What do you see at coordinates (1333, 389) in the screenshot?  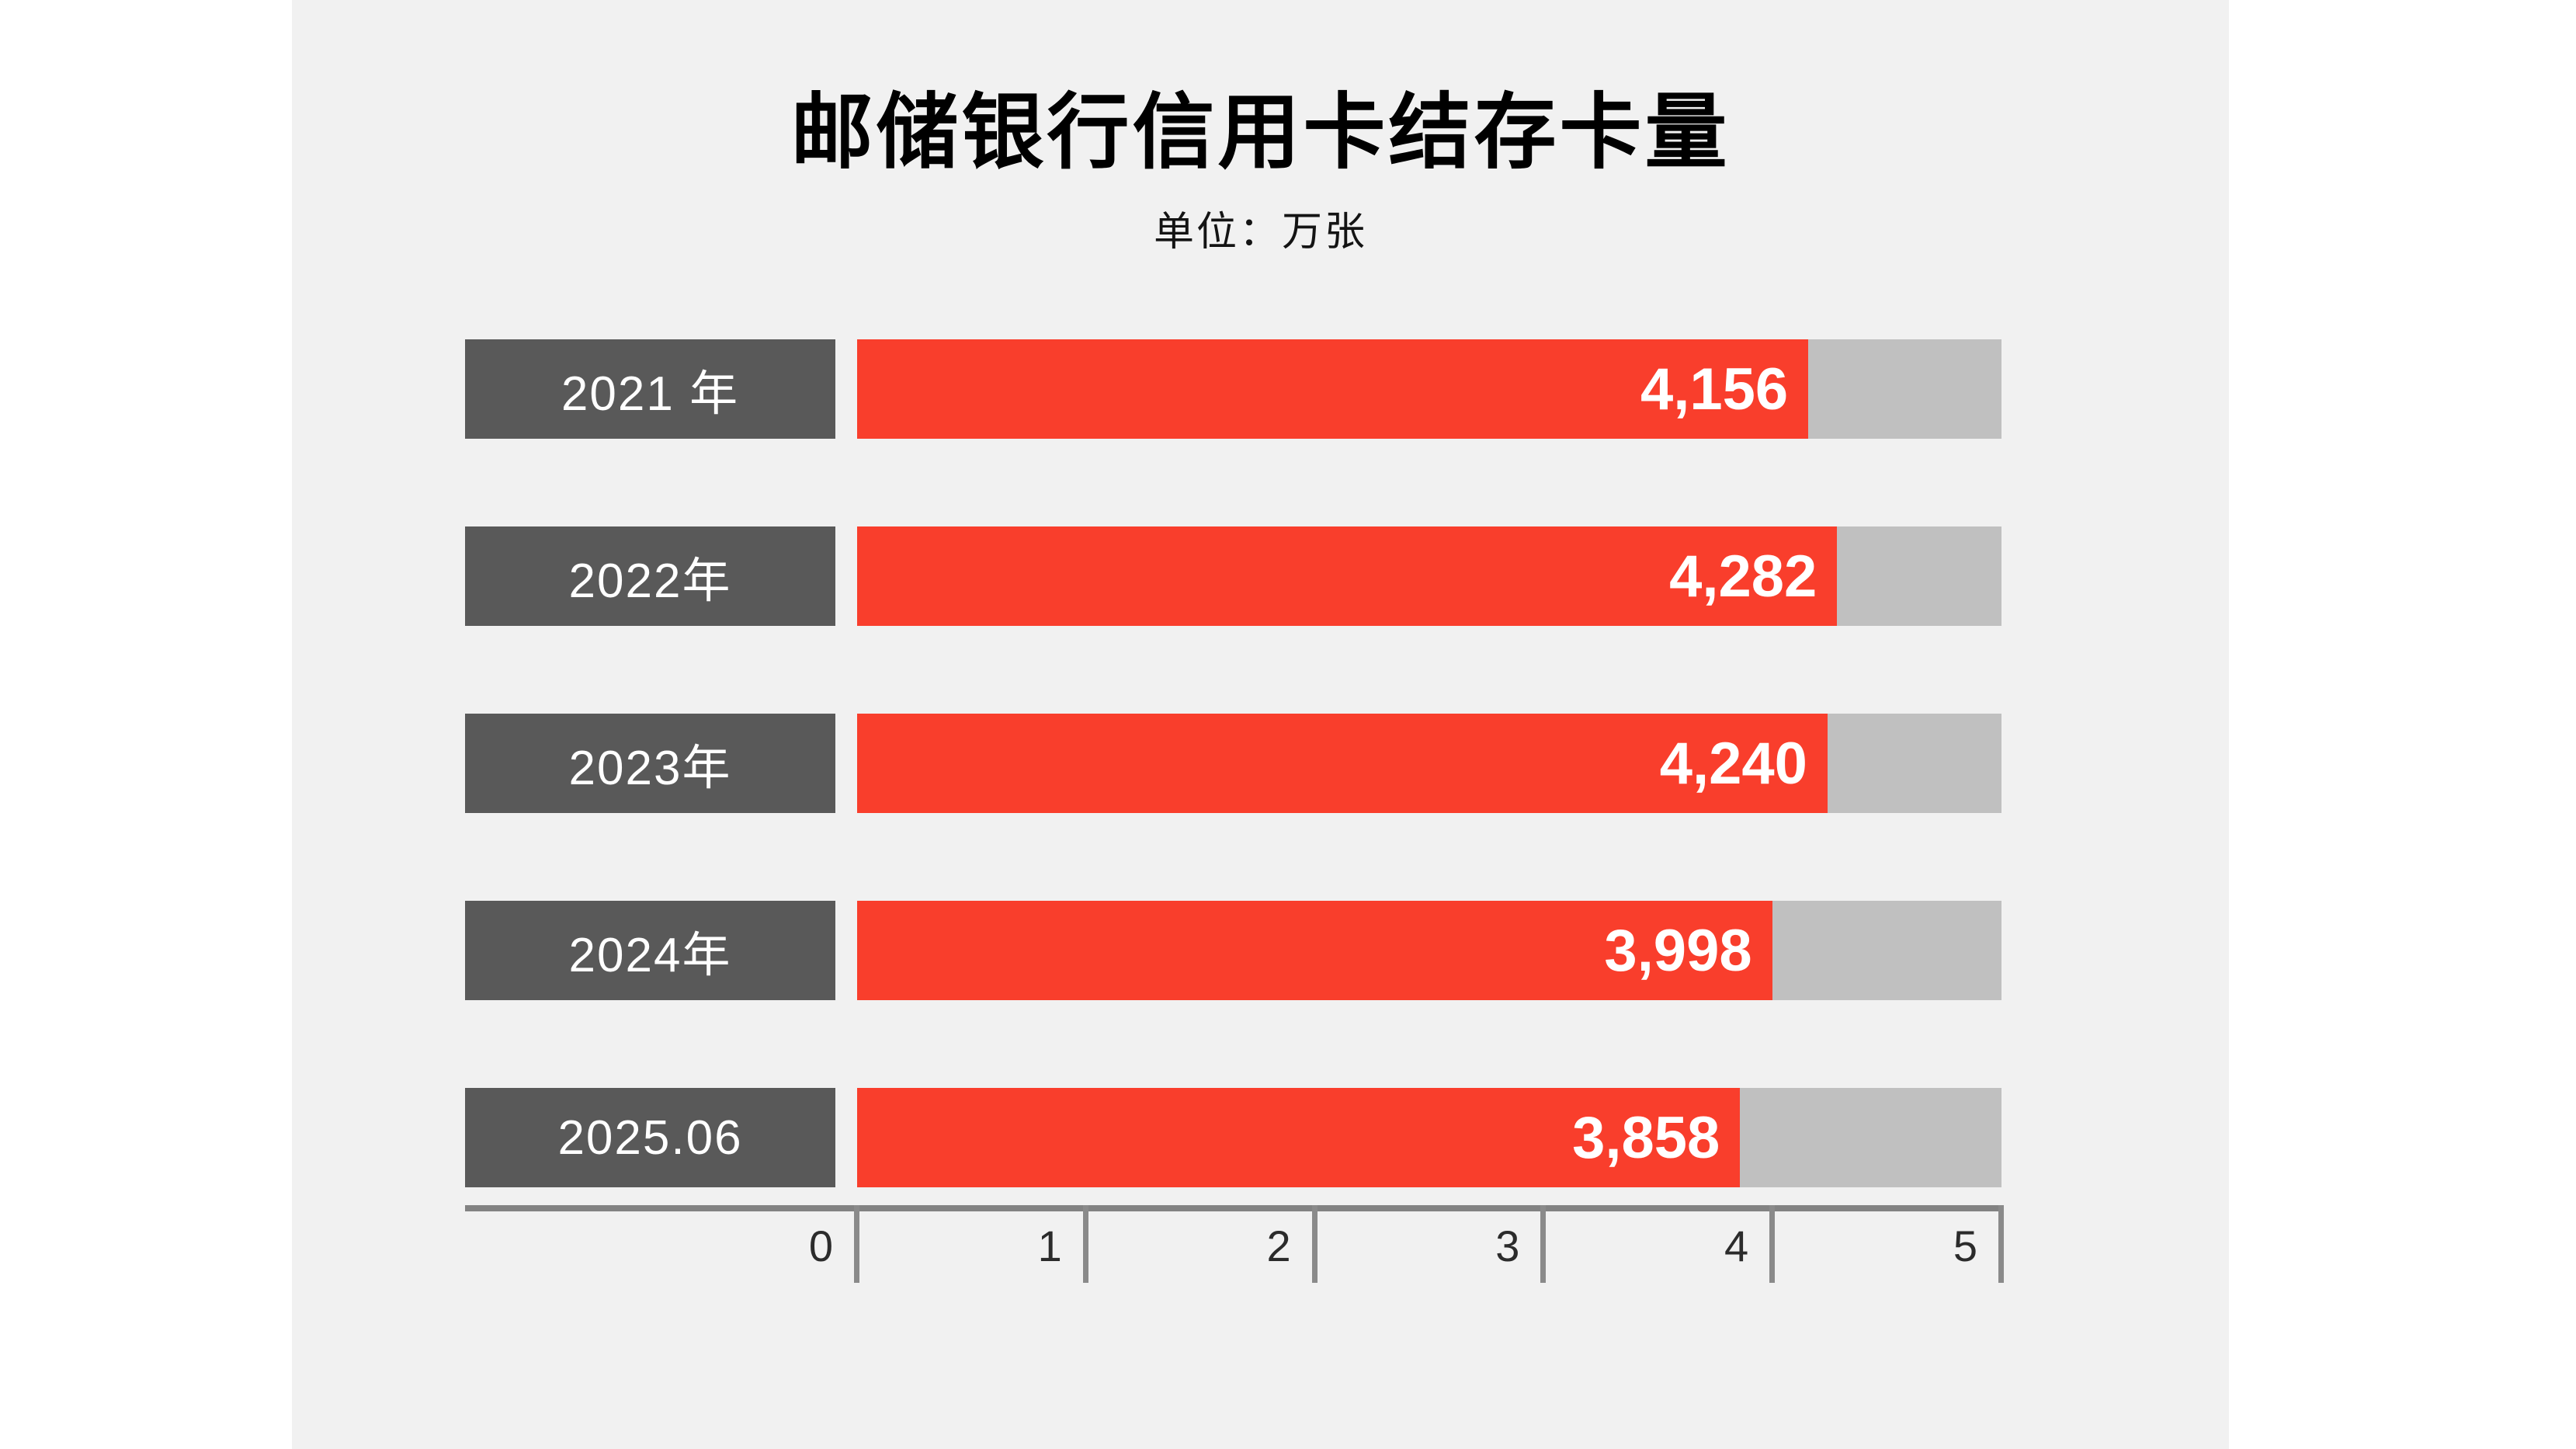 I see `bar-fill: 4,156` at bounding box center [1333, 389].